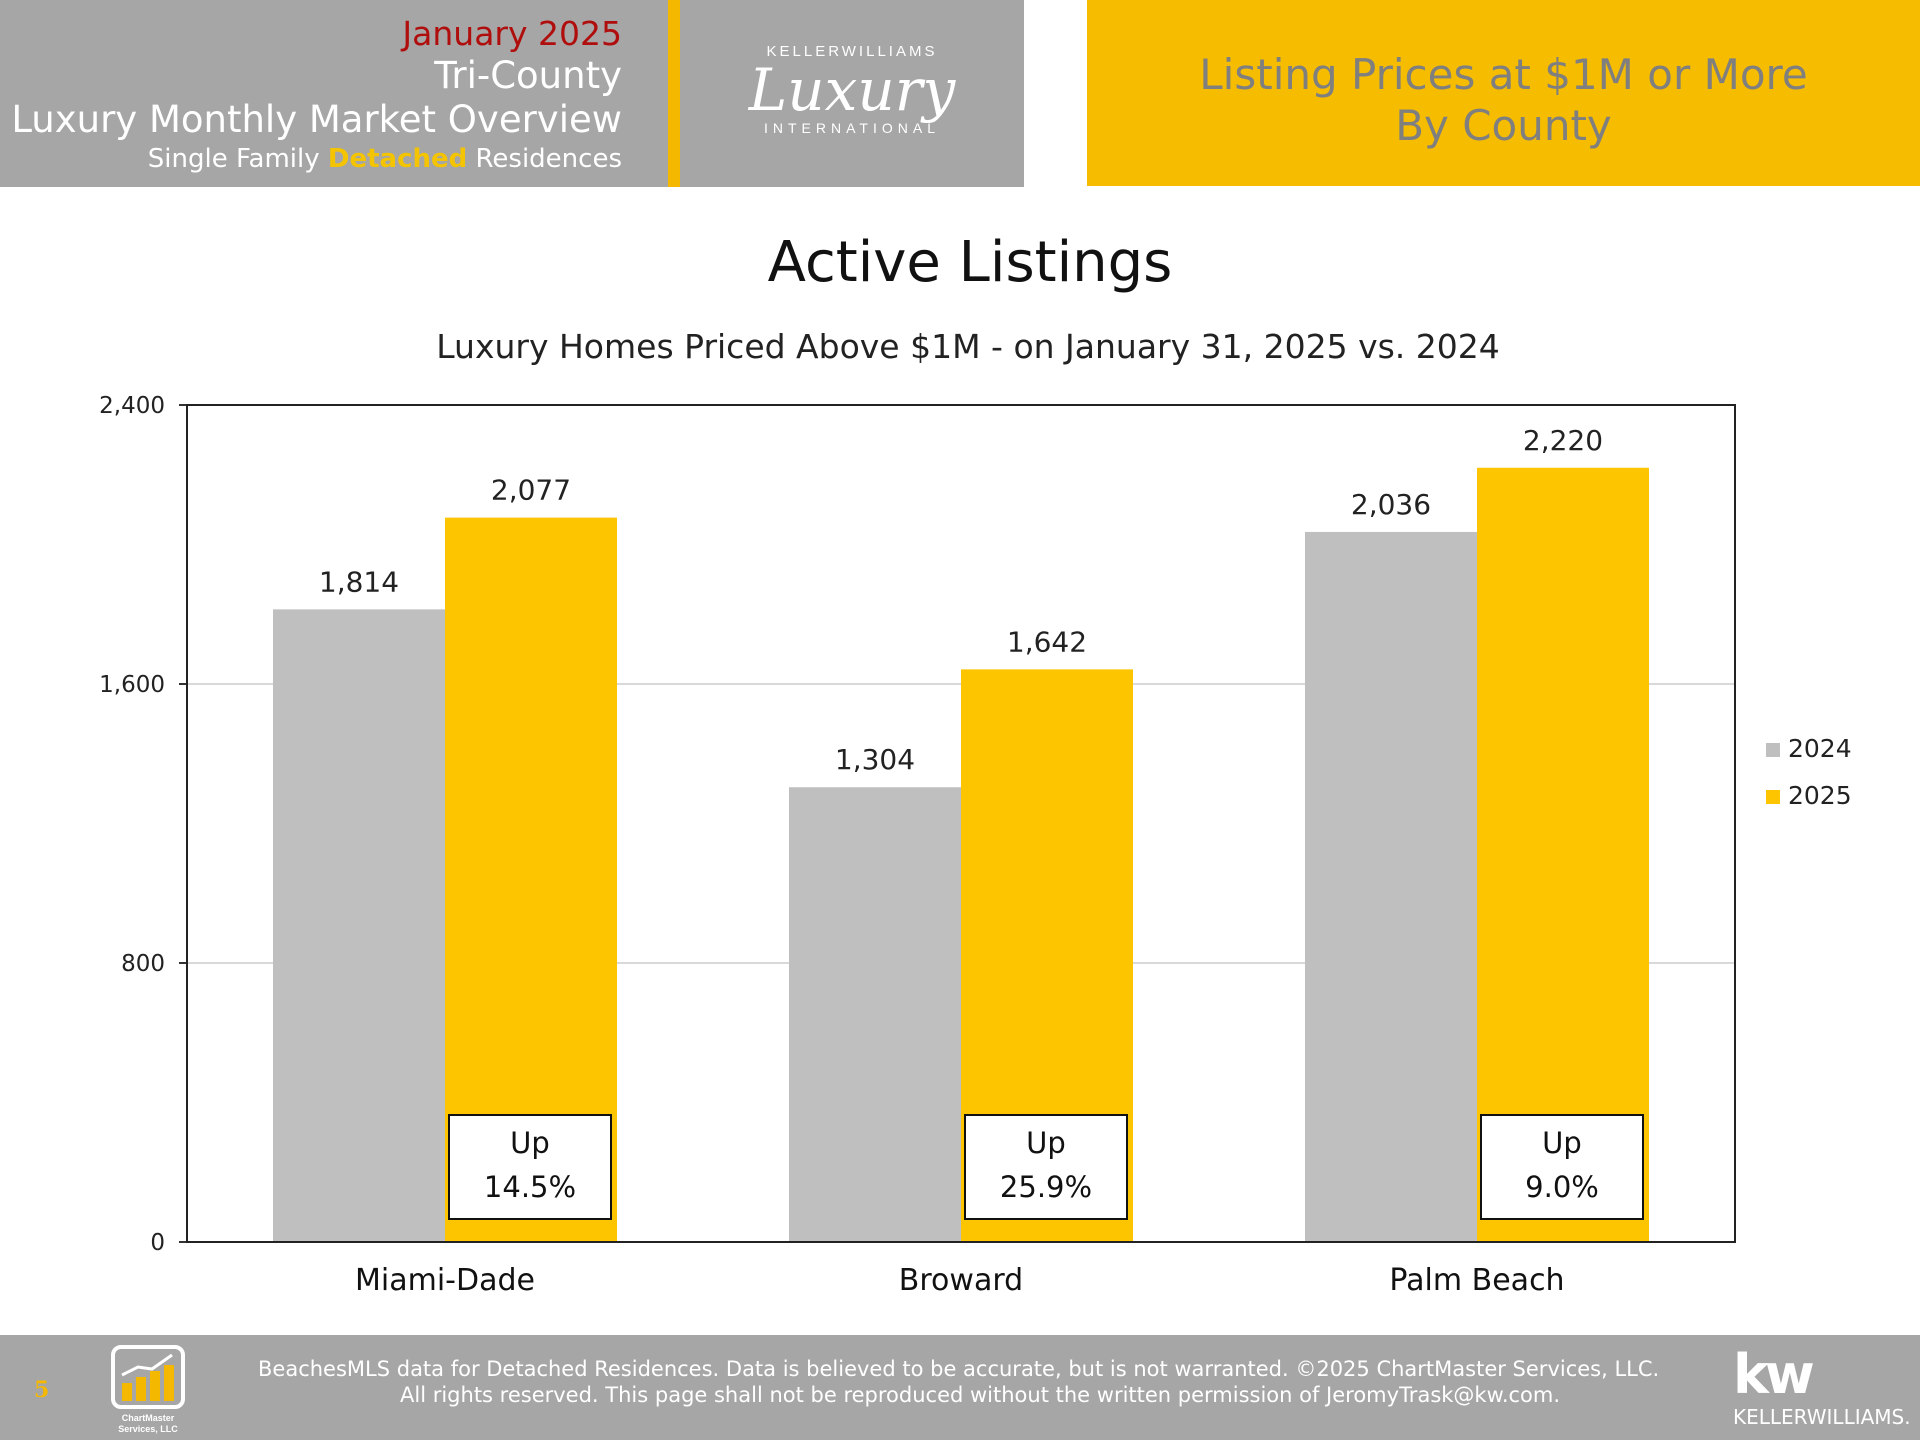 This screenshot has height=1440, width=1920. Describe the element at coordinates (148, 1429) in the screenshot. I see `svg-text: Services, LLC` at that location.